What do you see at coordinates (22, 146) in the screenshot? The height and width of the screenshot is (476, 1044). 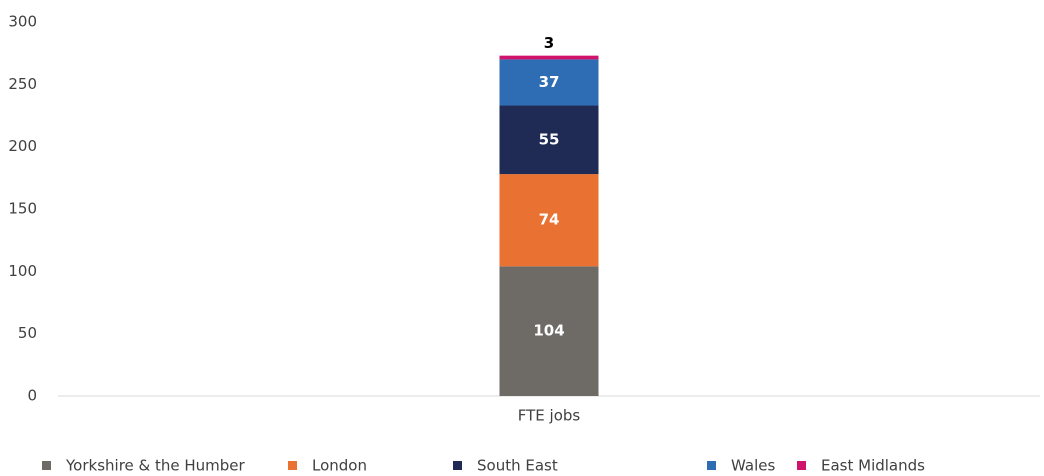 I see `y-tick-label: 200` at bounding box center [22, 146].